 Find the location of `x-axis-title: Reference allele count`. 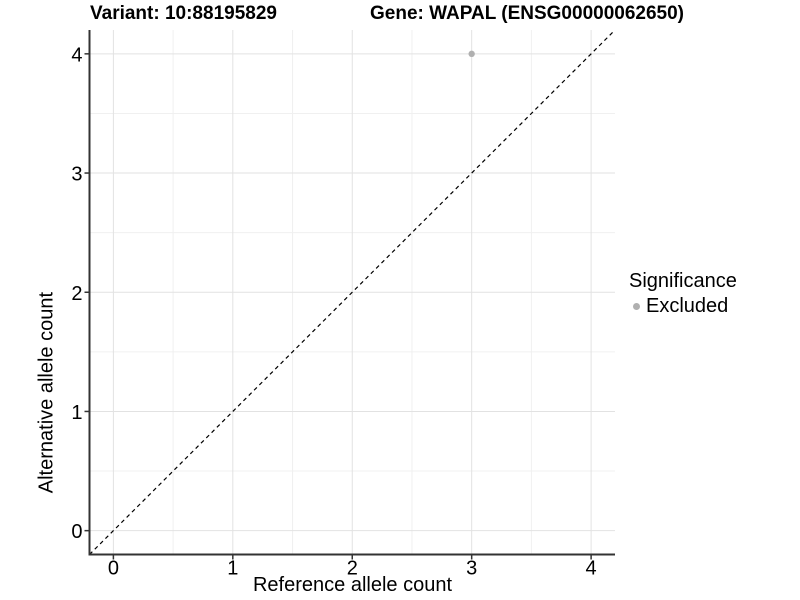

x-axis-title: Reference allele count is located at coordinates (352, 585).